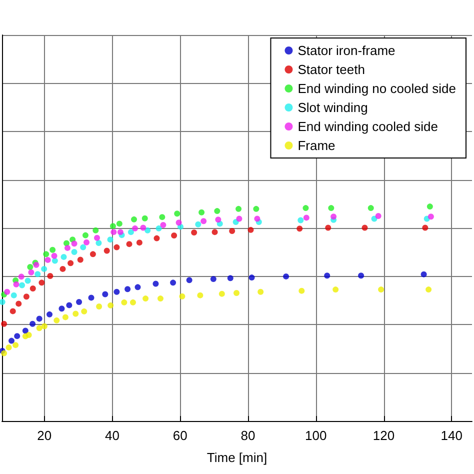  Describe the element at coordinates (451, 435) in the screenshot. I see `x-tick-label: 140` at that location.